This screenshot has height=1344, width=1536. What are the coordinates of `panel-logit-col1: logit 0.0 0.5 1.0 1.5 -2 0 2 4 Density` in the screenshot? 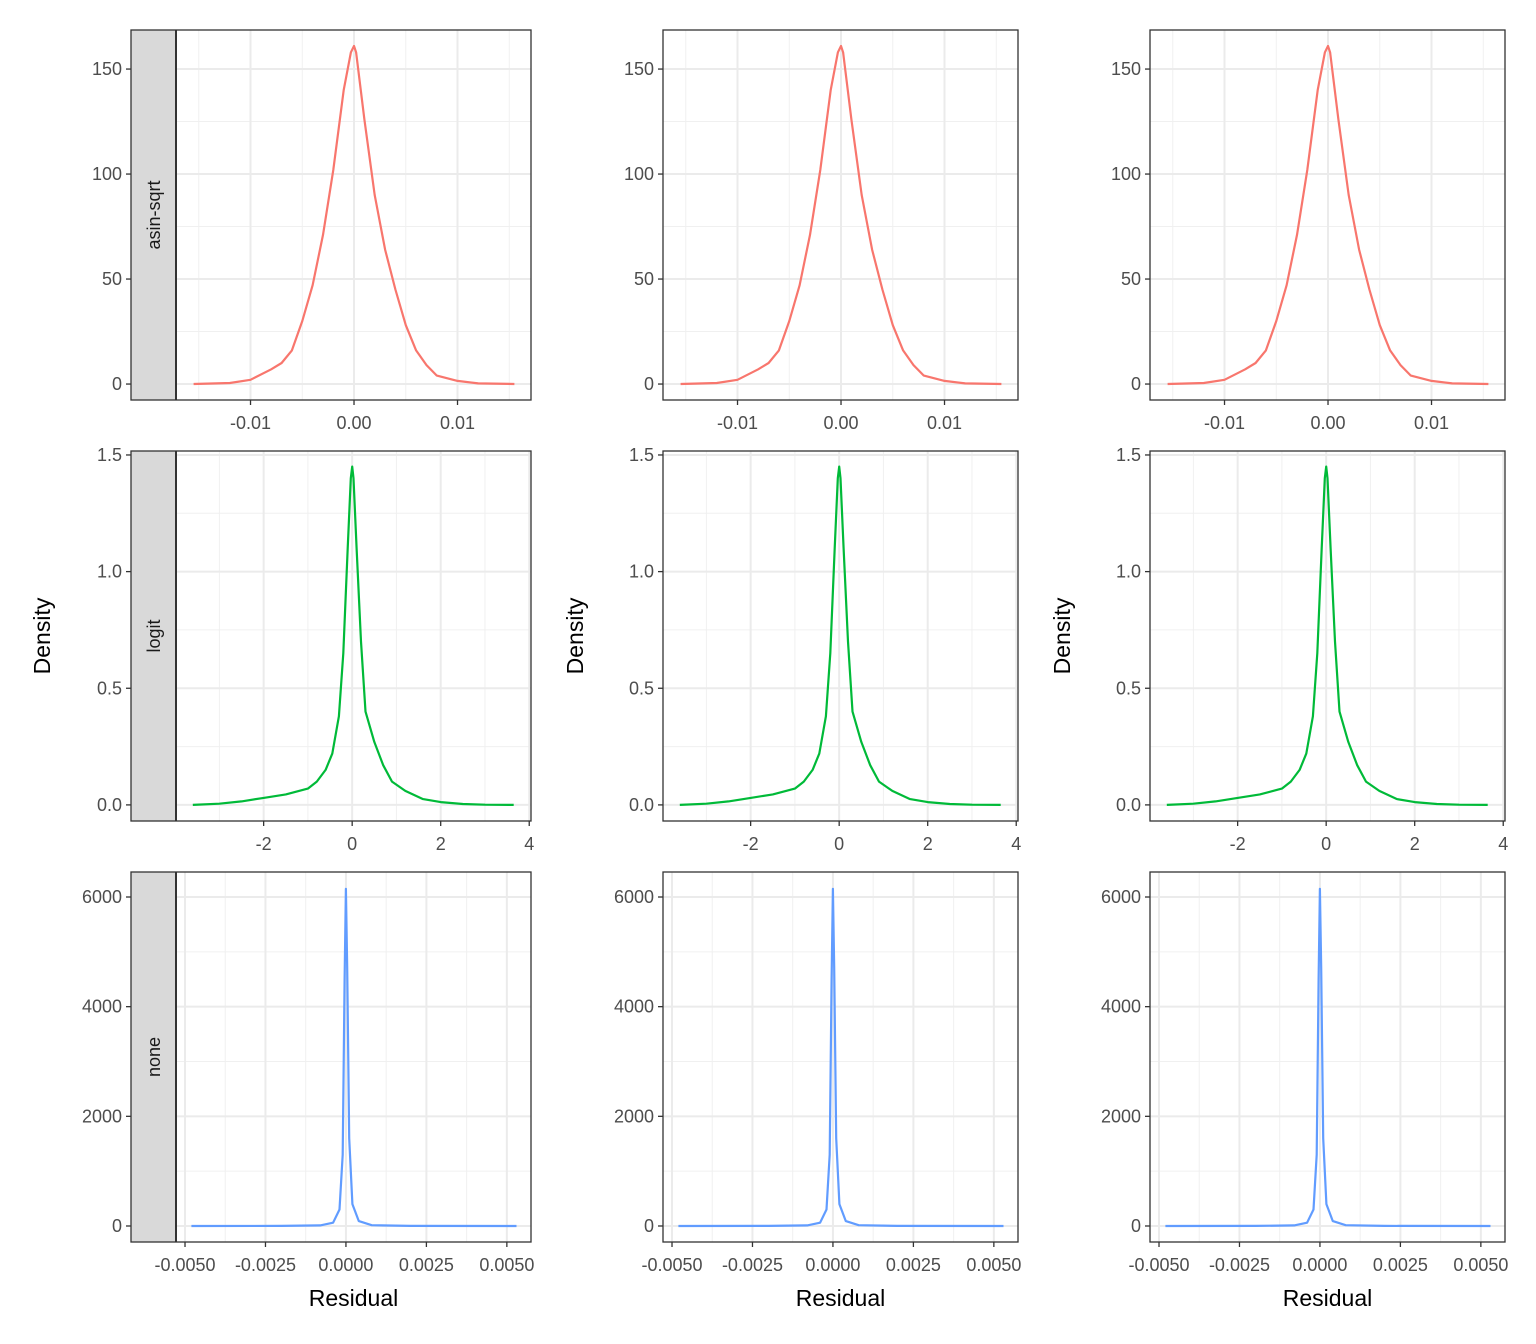 It's located at (281, 649).